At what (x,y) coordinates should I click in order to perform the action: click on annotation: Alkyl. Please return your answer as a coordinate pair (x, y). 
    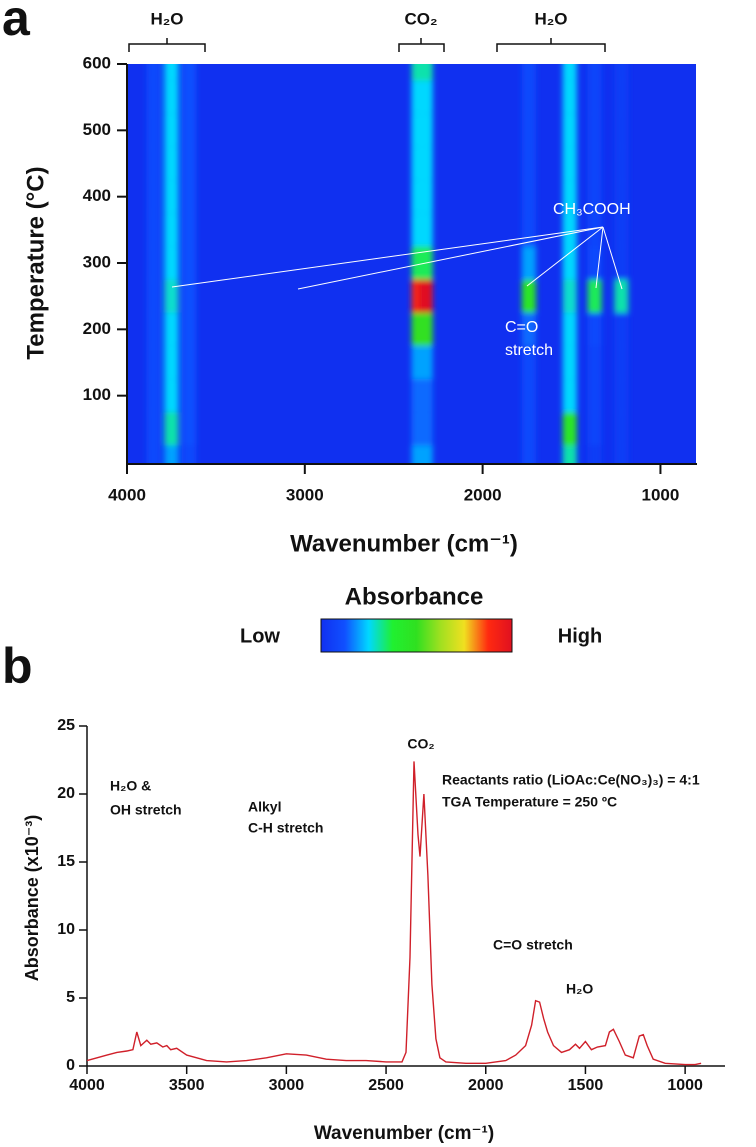
    Looking at the image, I should click on (264, 807).